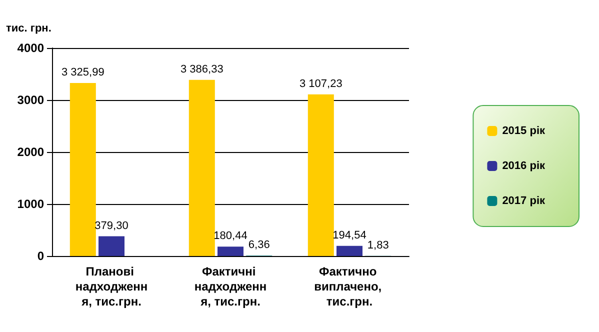 Image resolution: width=599 pixels, height=332 pixels. Describe the element at coordinates (82, 72) in the screenshot. I see `data-label: 3 325,99` at that location.